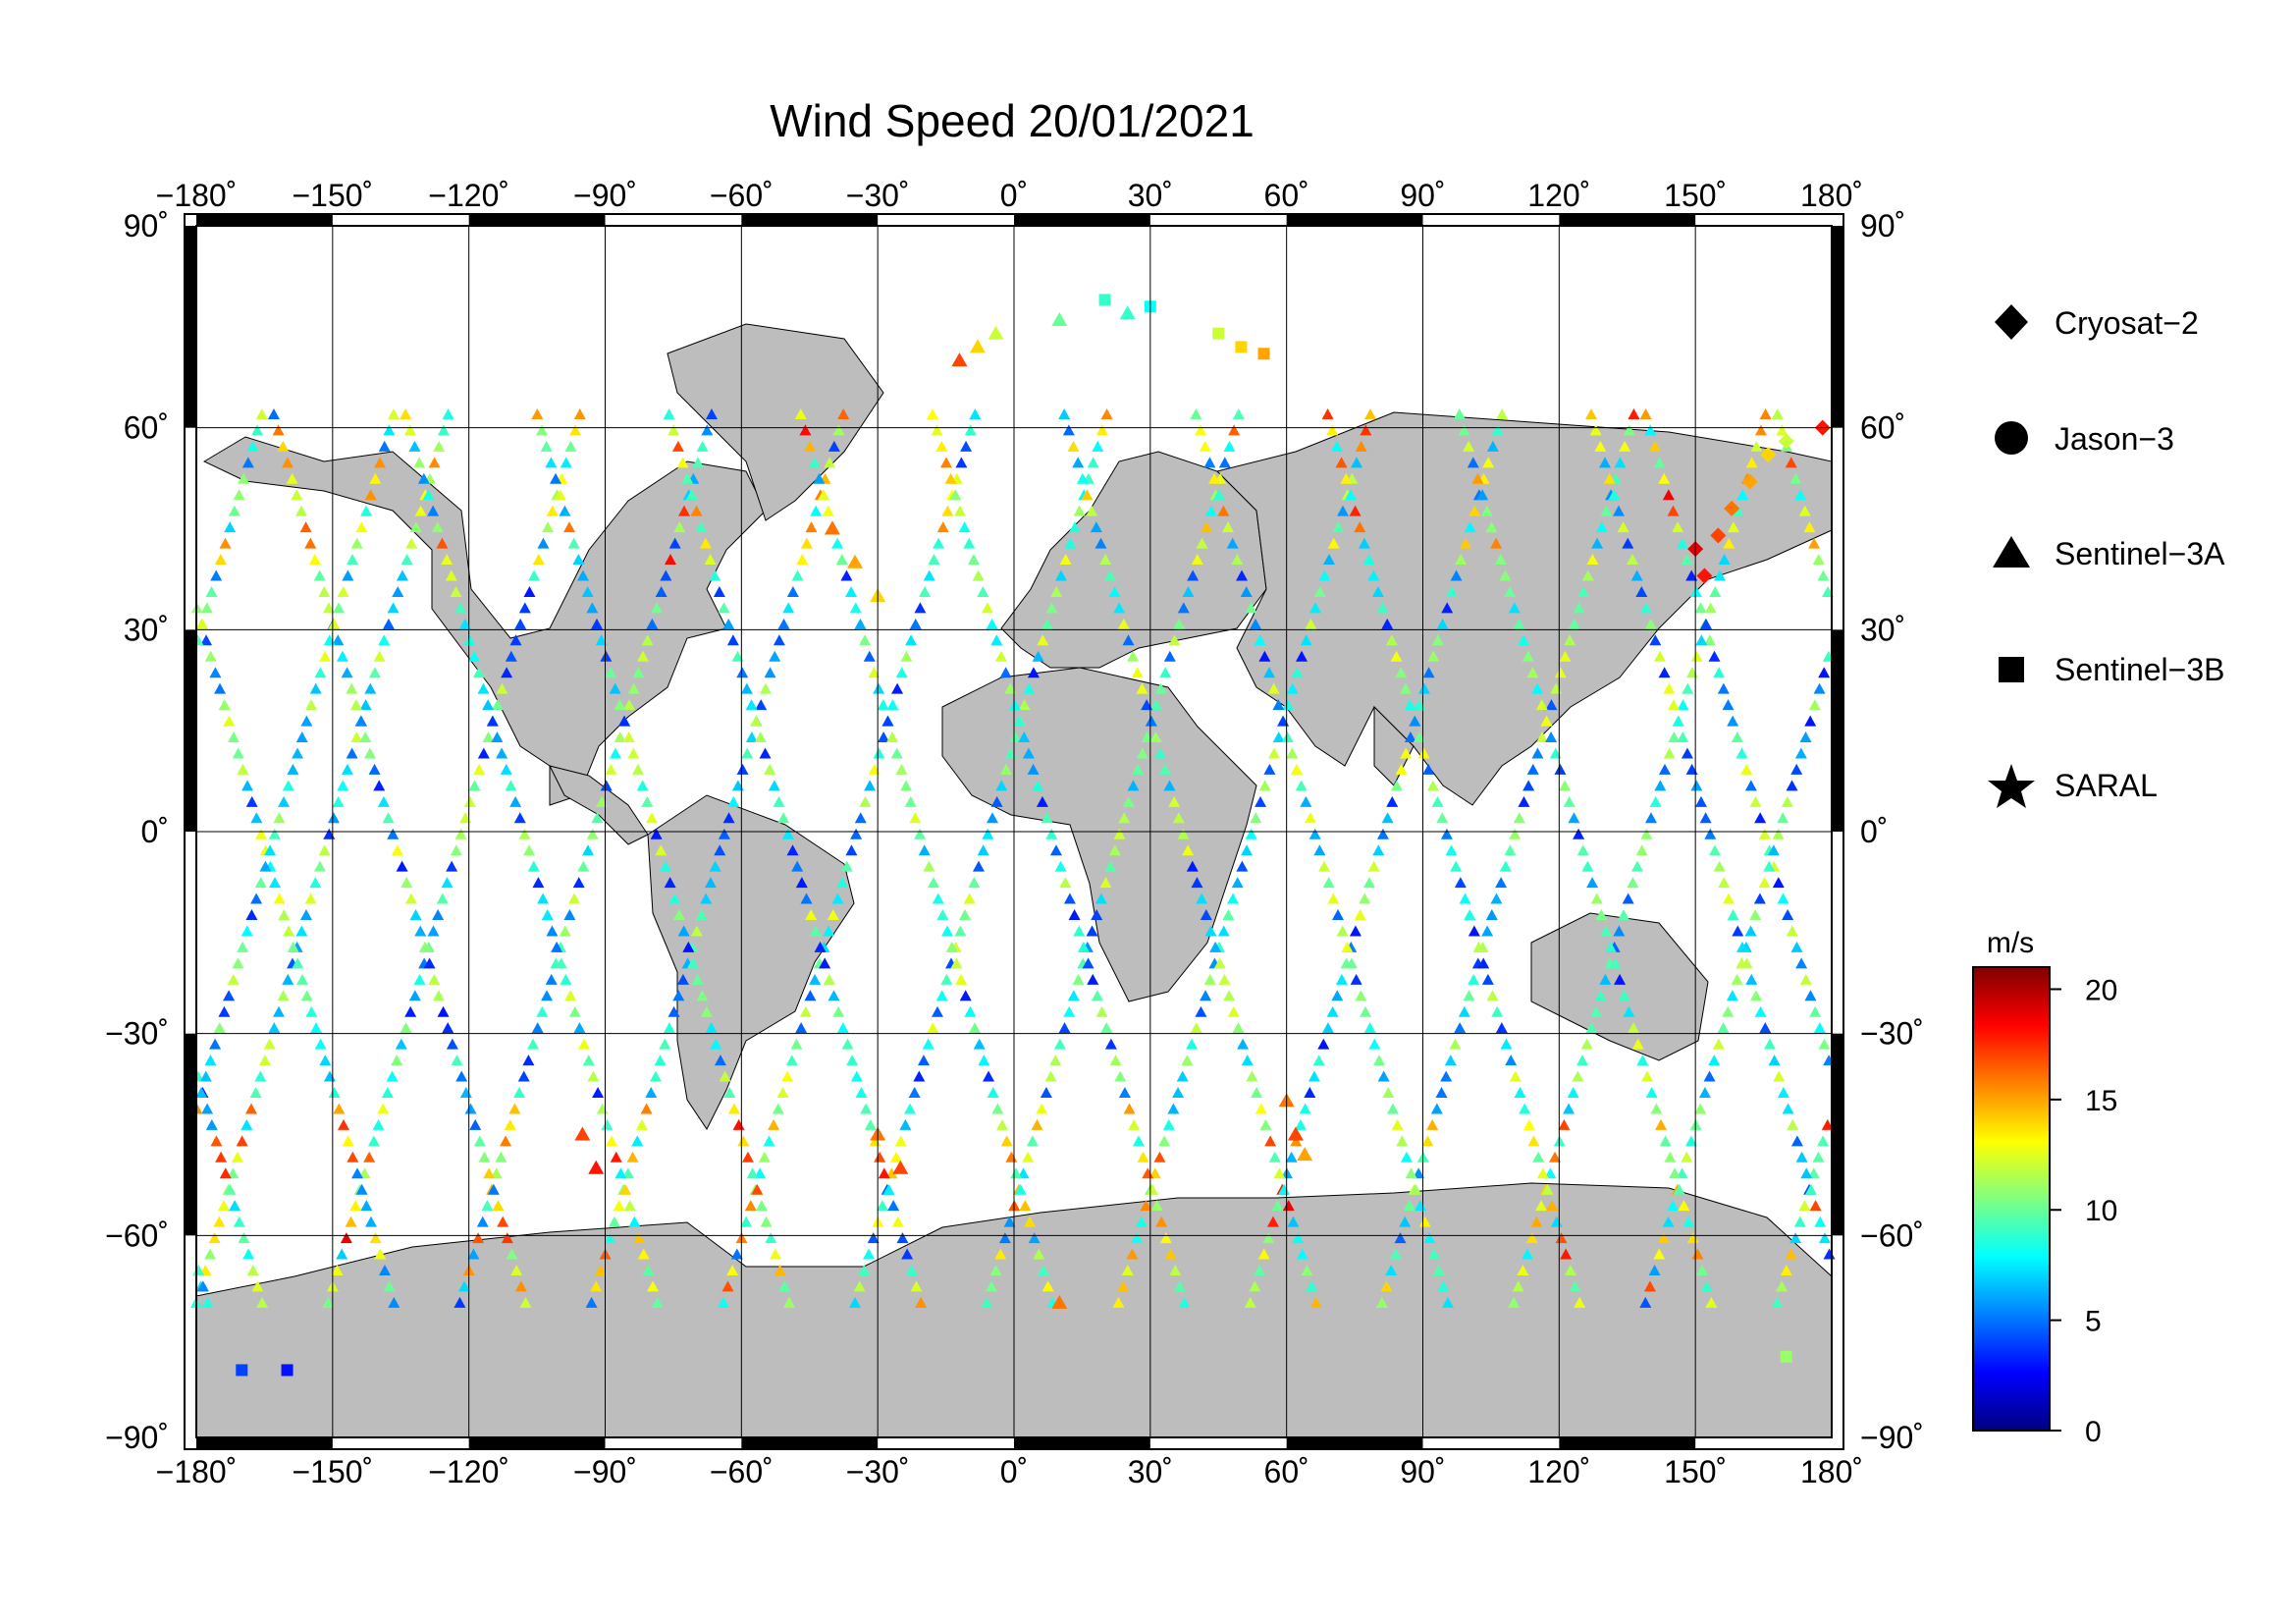  I want to click on frame-bar-top, so click(1082, 220).